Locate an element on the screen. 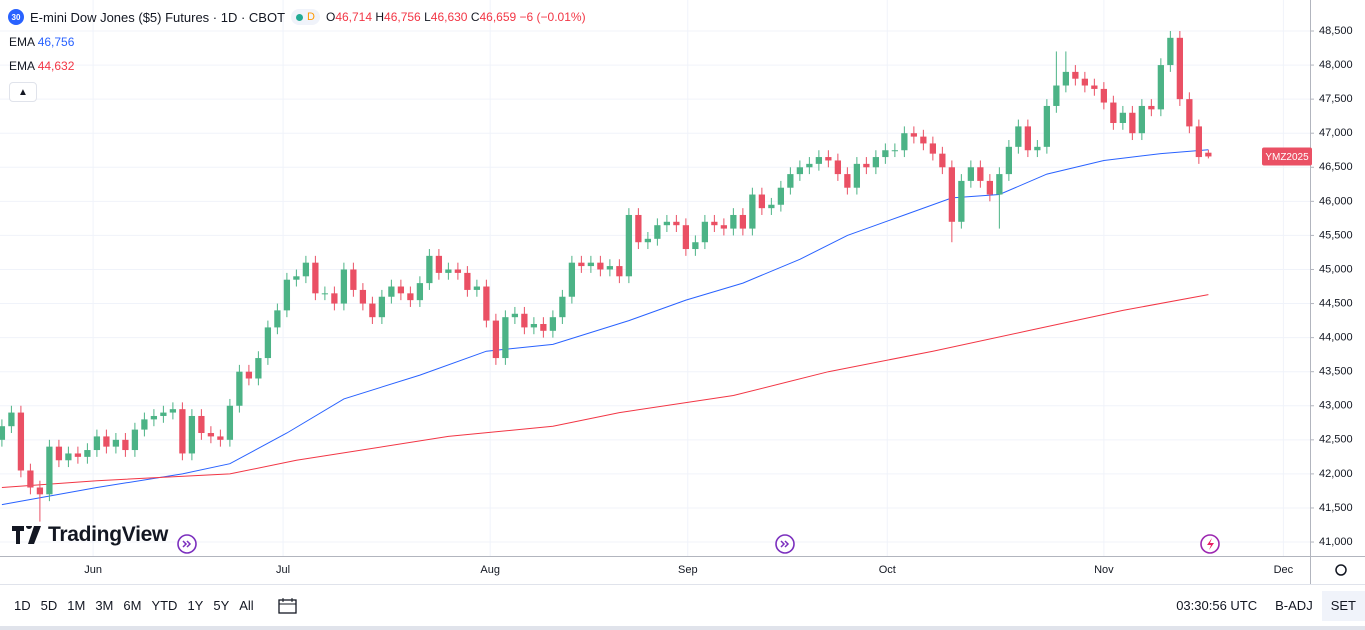 This screenshot has height=630, width=1365. collapse-button: ▲ is located at coordinates (23, 92).